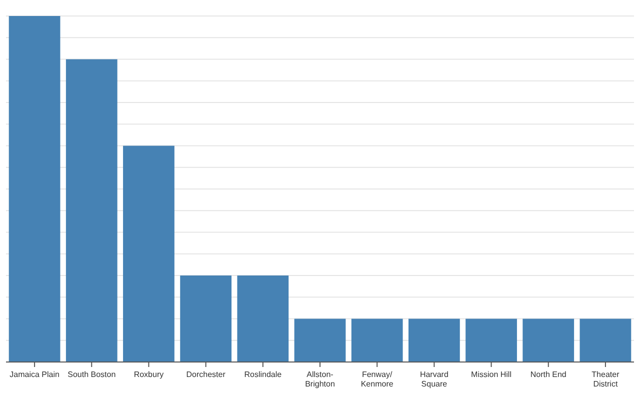 This screenshot has height=400, width=640. What do you see at coordinates (377, 379) in the screenshot?
I see `x-tick-label: Fenway/Kenmore` at bounding box center [377, 379].